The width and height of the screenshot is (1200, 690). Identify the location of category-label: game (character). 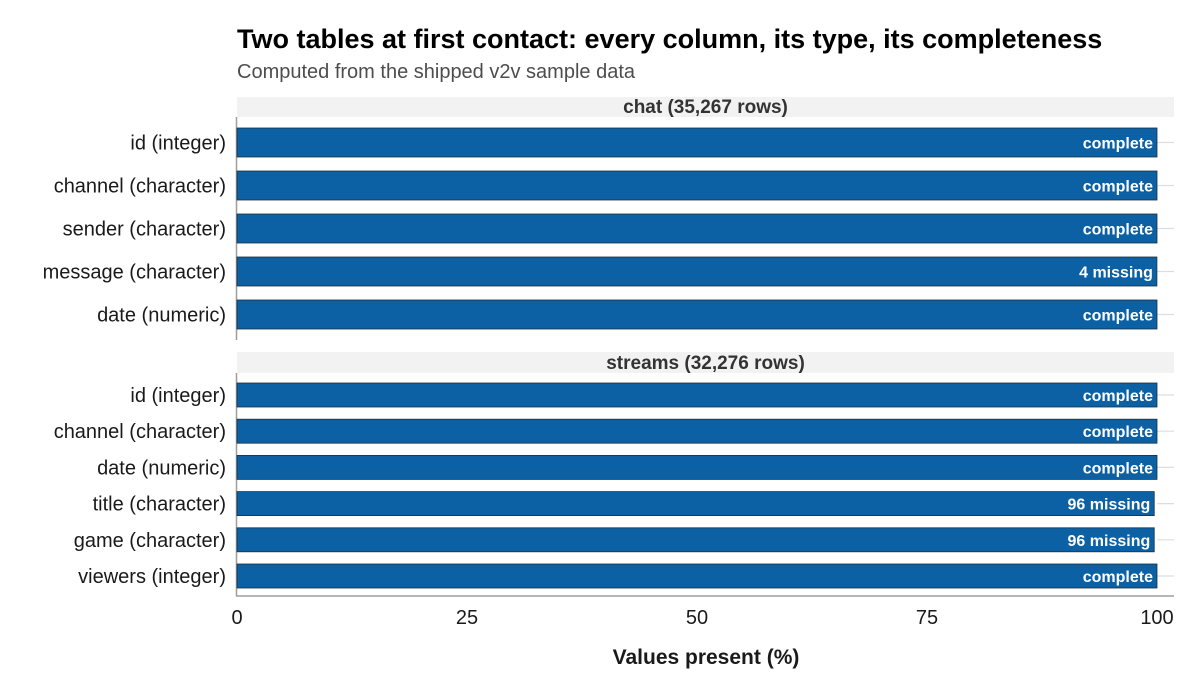
(150, 541).